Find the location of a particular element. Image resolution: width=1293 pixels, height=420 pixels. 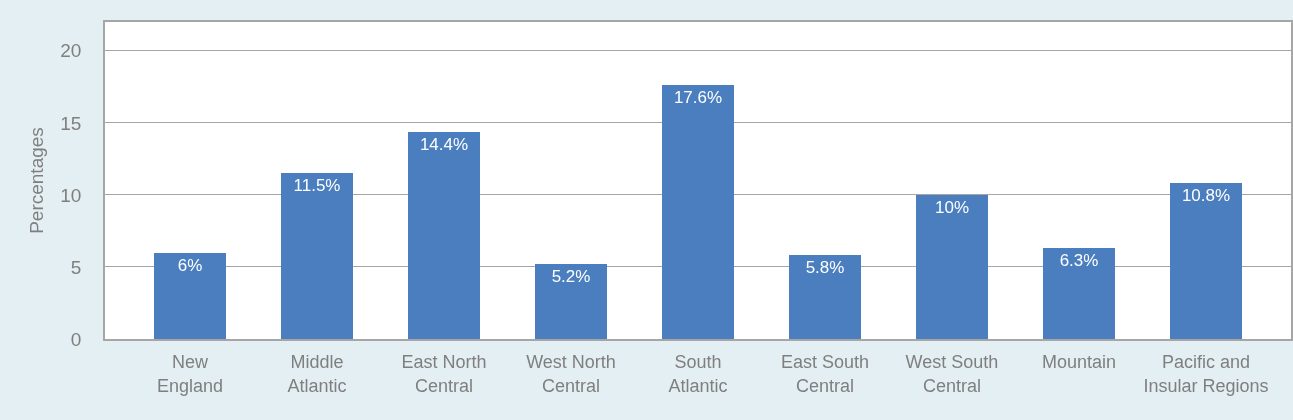

data-label: 6.3% is located at coordinates (1079, 260).